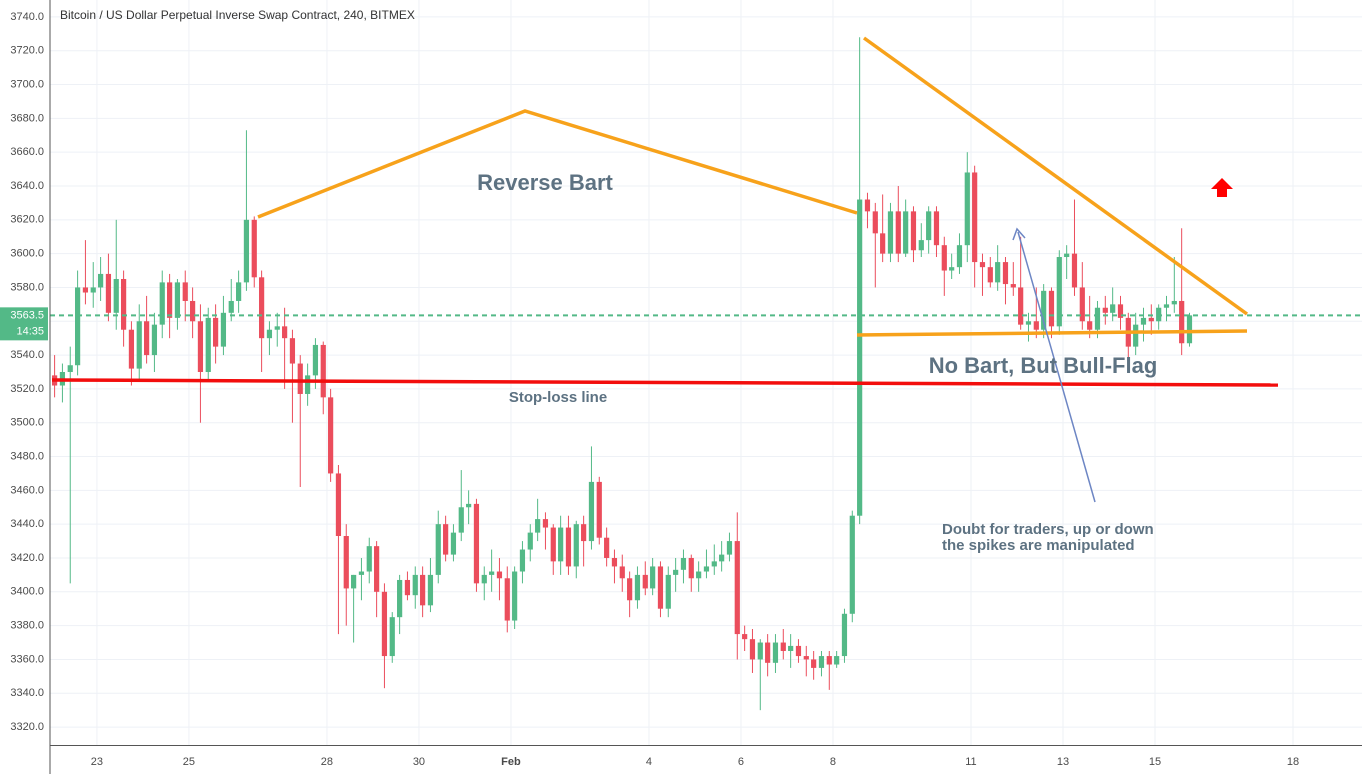  Describe the element at coordinates (545, 182) in the screenshot. I see `annotation: Reverse Bart` at that location.